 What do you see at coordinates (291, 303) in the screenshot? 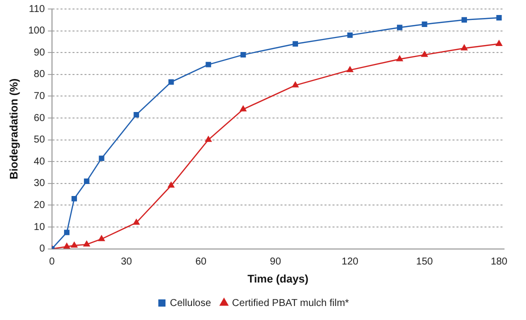
I see `legend-label: Certified PBAT mulch film*` at bounding box center [291, 303].